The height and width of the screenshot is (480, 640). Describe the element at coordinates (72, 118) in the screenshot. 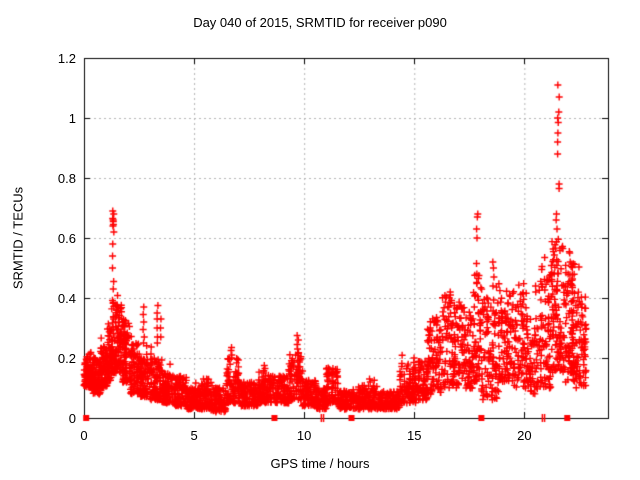

I see `y-tick-label: 1` at that location.